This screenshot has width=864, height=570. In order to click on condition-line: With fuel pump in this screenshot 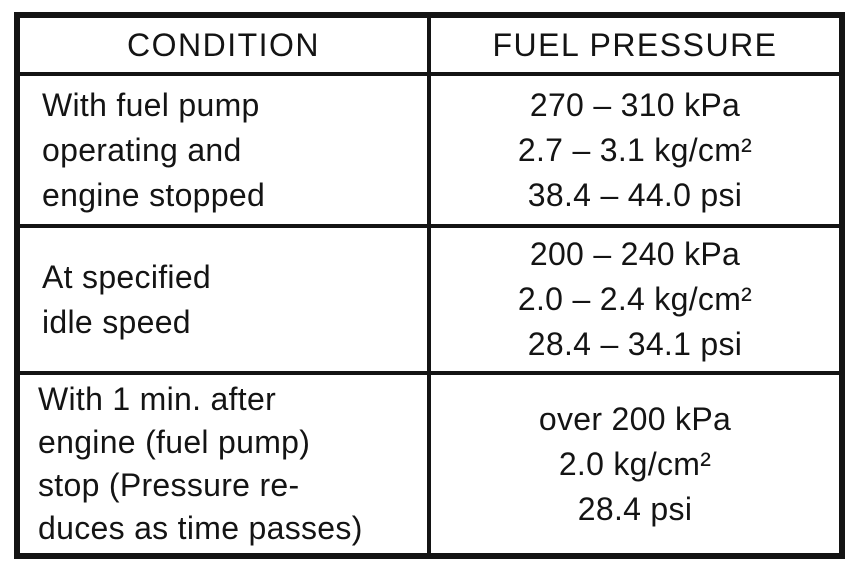, I will do `click(151, 104)`.